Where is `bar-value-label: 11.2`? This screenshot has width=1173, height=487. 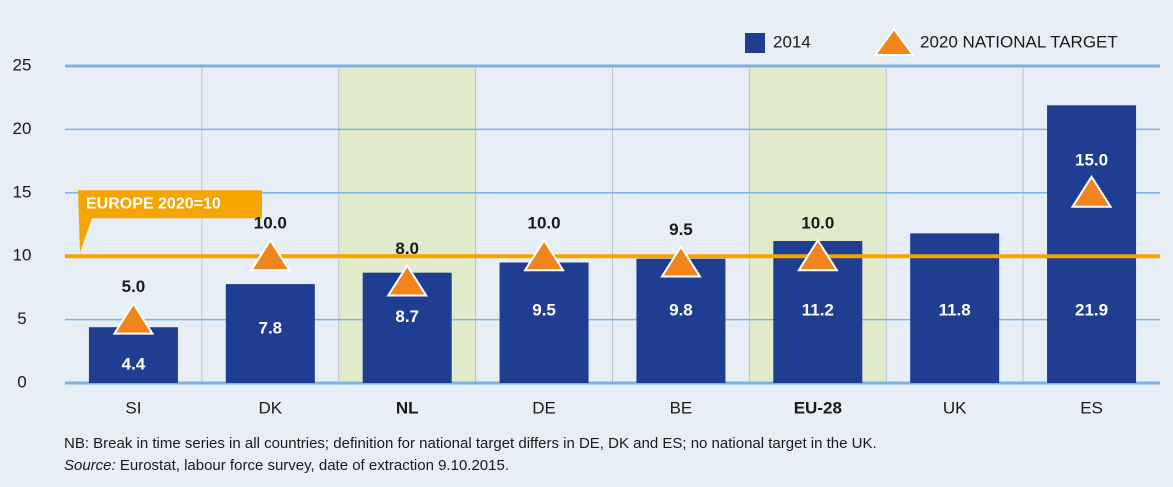 bar-value-label: 11.2 is located at coordinates (818, 309).